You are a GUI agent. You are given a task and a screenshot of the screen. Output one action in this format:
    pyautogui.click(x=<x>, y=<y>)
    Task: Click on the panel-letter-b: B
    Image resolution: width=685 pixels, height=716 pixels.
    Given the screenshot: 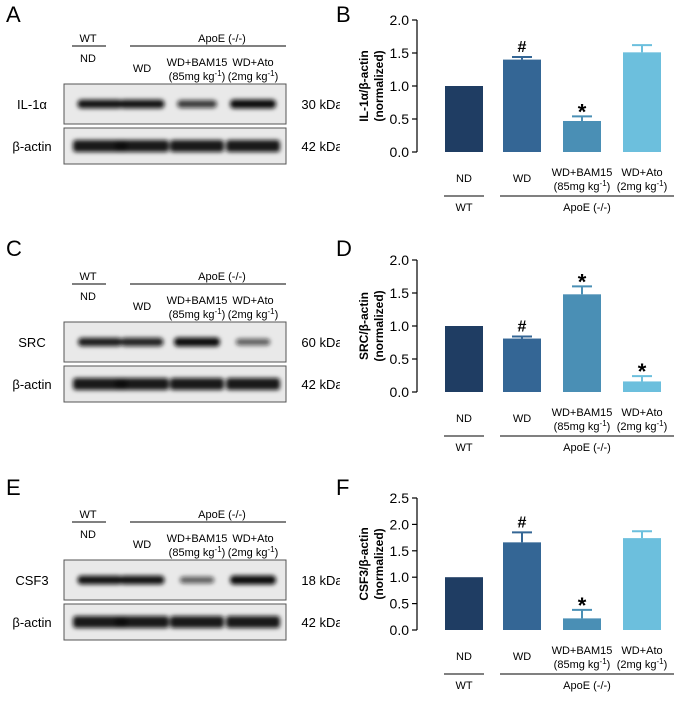 What is the action you would take?
    pyautogui.click(x=343, y=14)
    